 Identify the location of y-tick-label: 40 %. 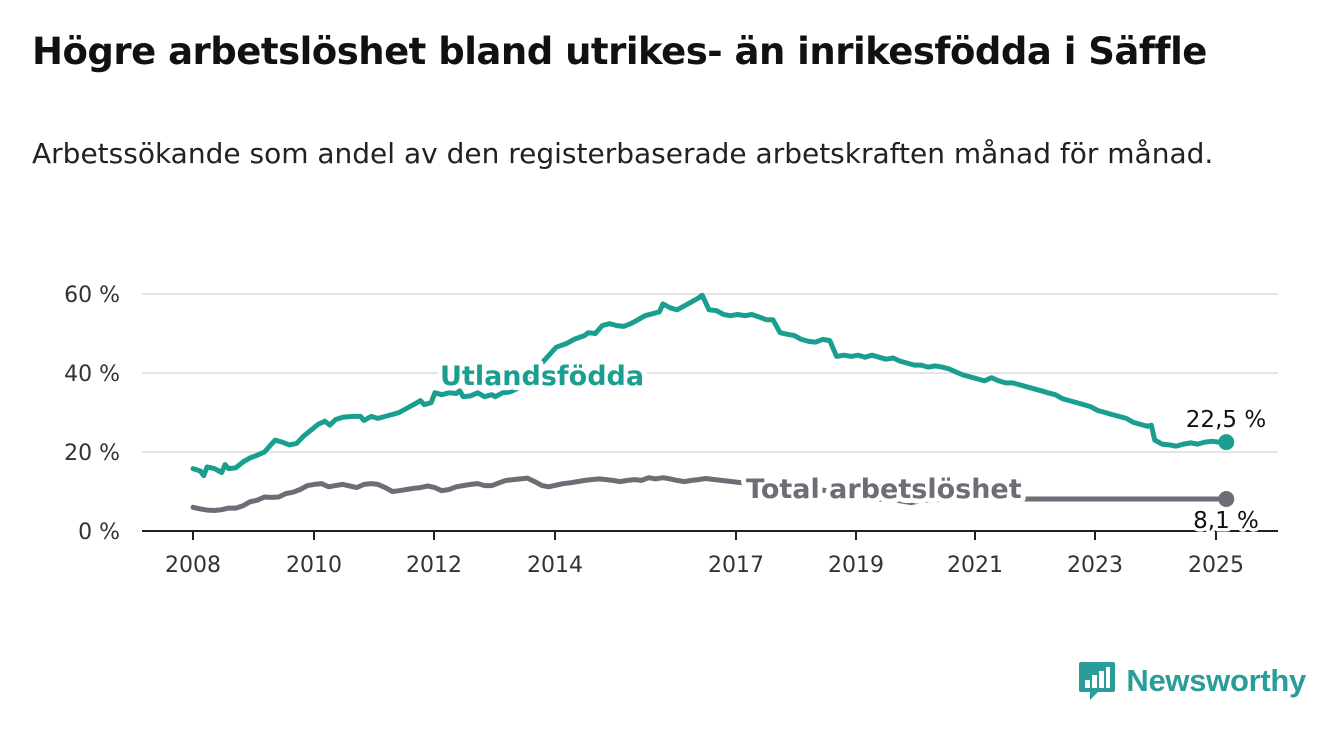
(92, 374).